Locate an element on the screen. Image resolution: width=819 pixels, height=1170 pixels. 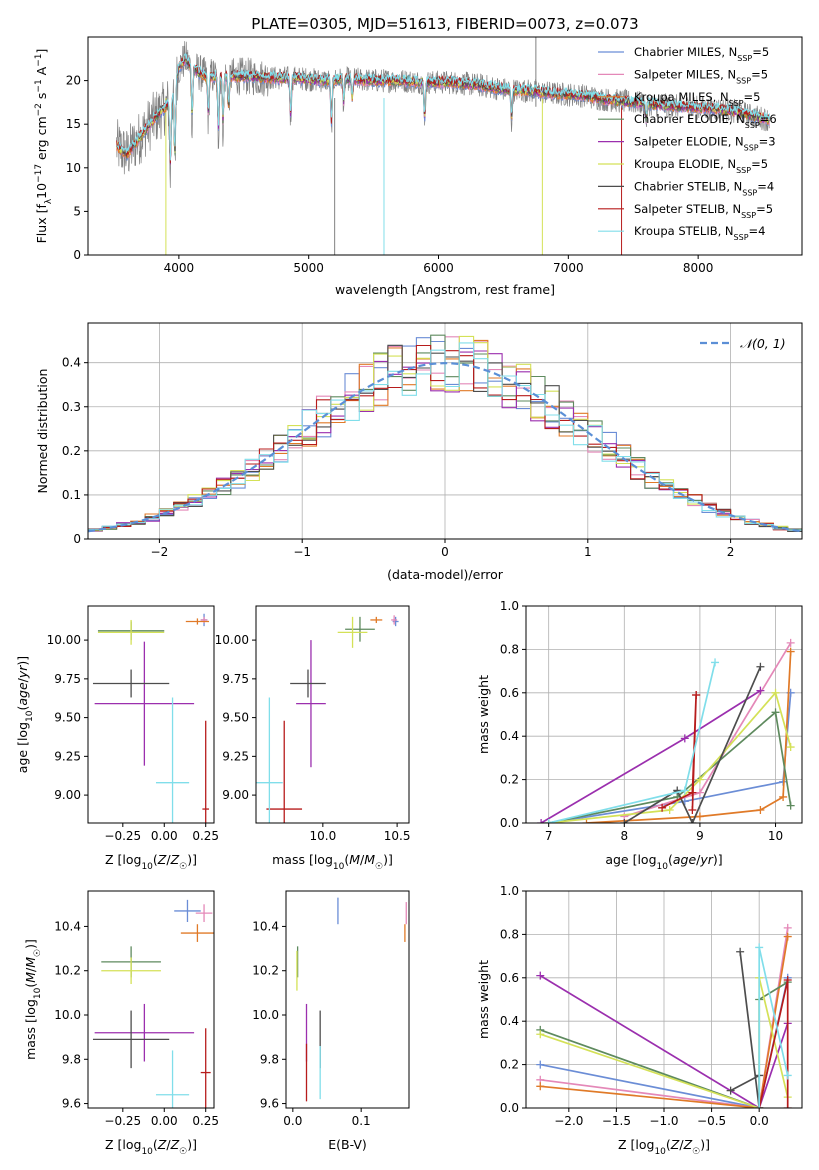
legend-label: Salpeter ELODIE, NSSP=3 is located at coordinates (705, 144).